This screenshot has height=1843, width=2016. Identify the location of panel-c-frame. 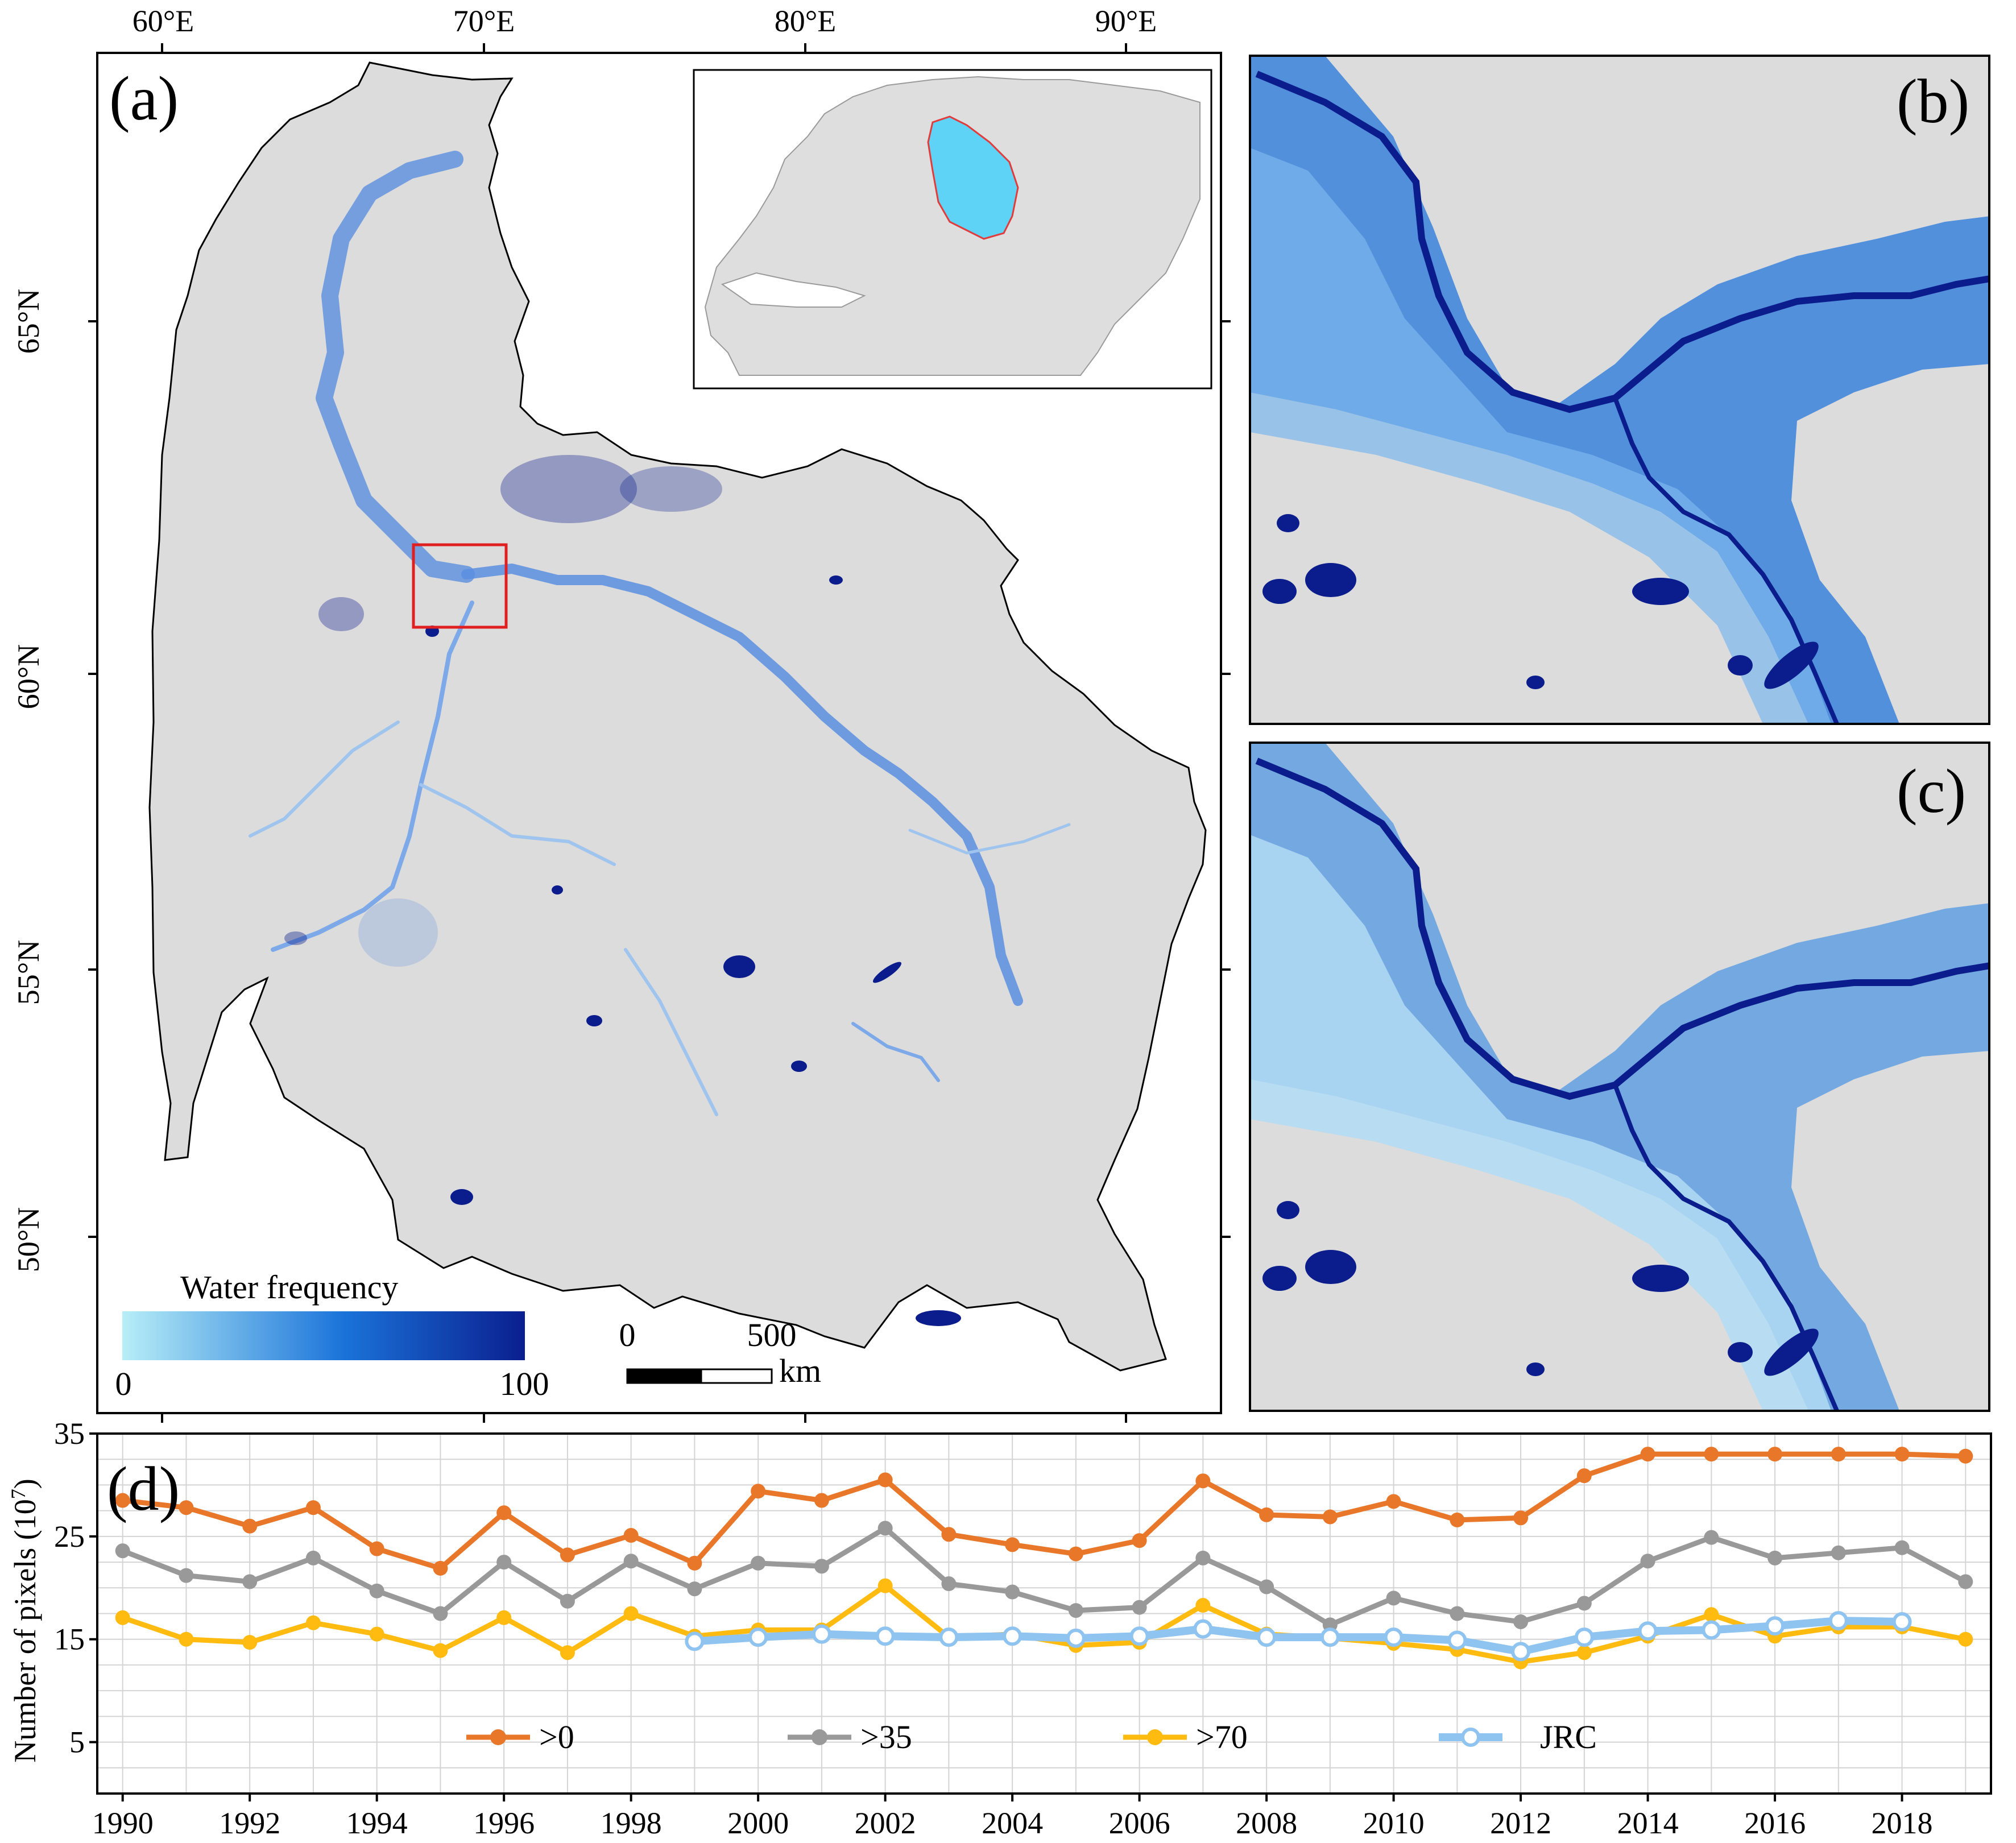
(1619, 1077).